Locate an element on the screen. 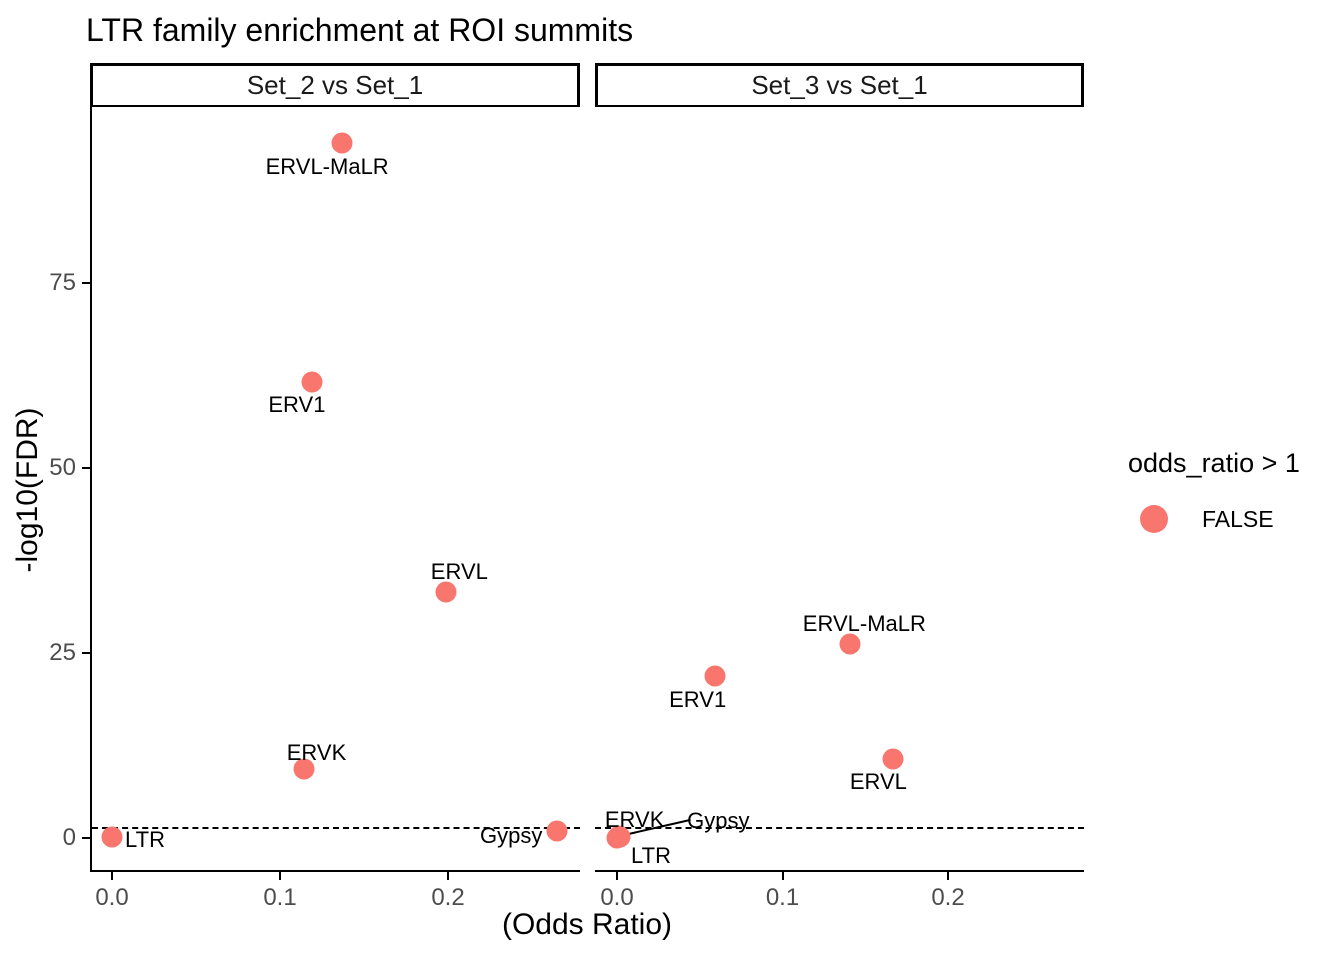 The width and height of the screenshot is (1344, 960). legend-title: odds_ratio > 1 is located at coordinates (1214, 463).